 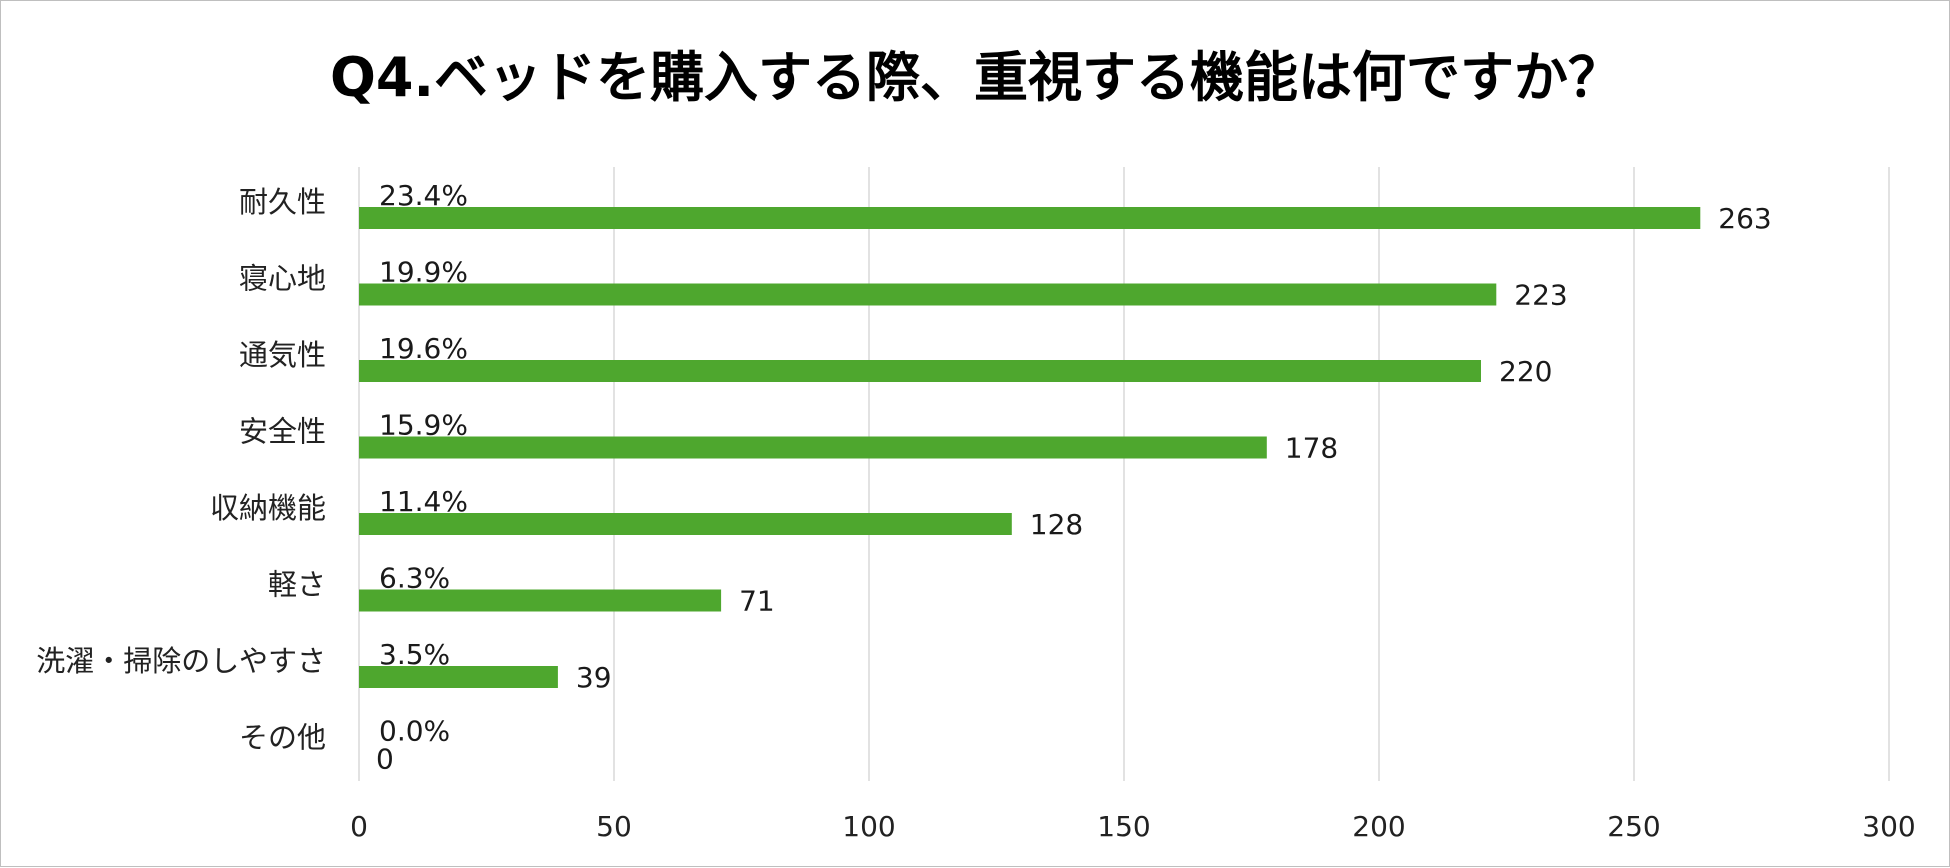 I want to click on value-label: 128, so click(x=1056, y=524).